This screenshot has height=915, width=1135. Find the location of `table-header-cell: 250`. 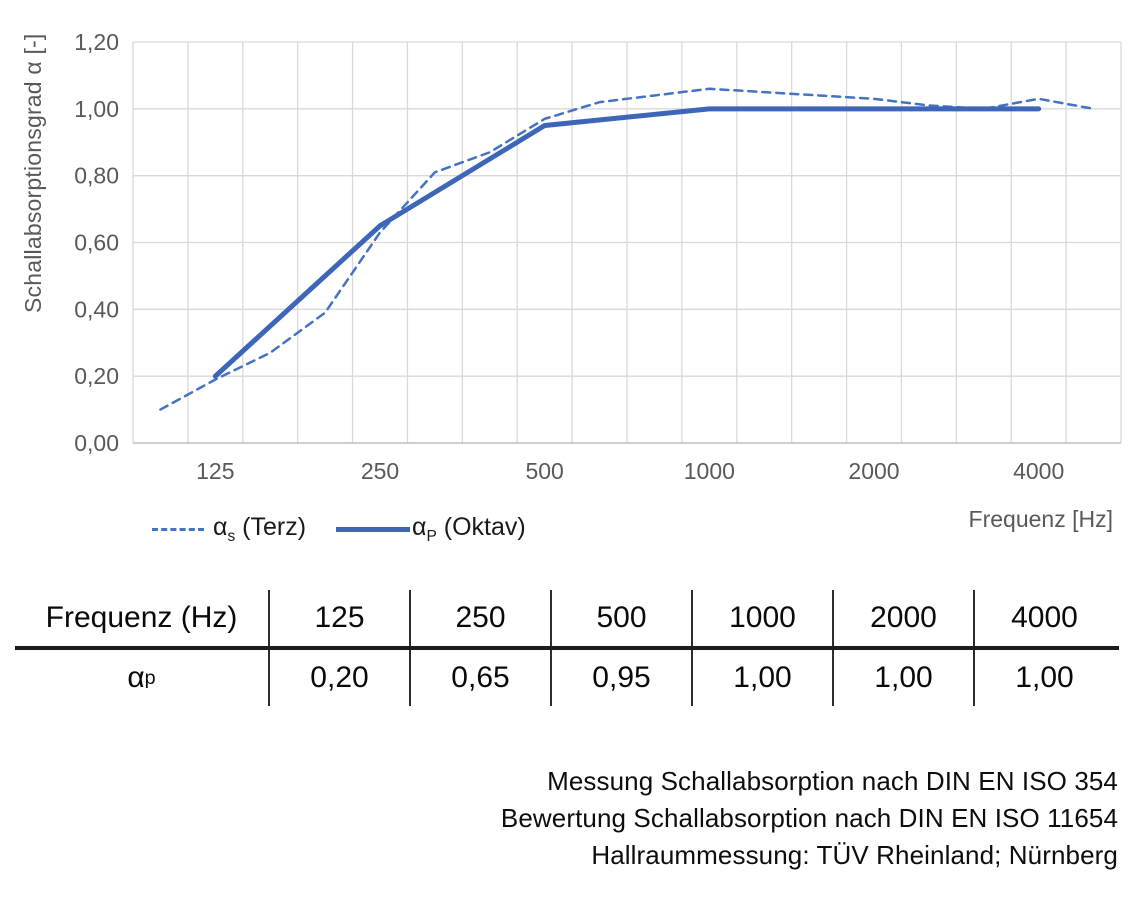

table-header-cell: 250 is located at coordinates (479, 618).